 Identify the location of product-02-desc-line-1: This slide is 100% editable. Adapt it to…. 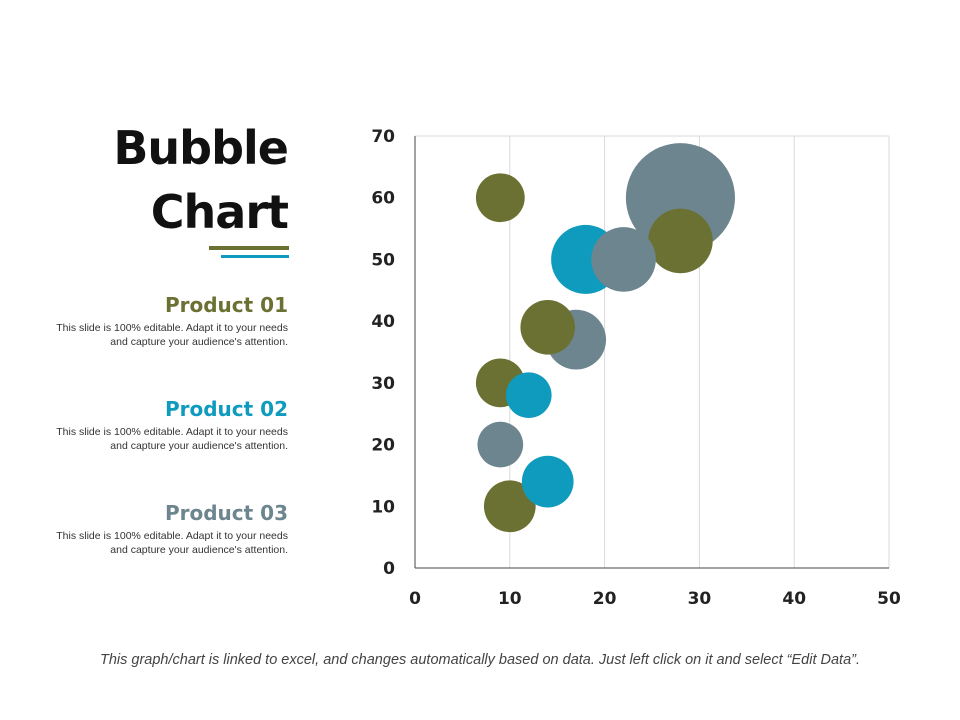
(172, 432).